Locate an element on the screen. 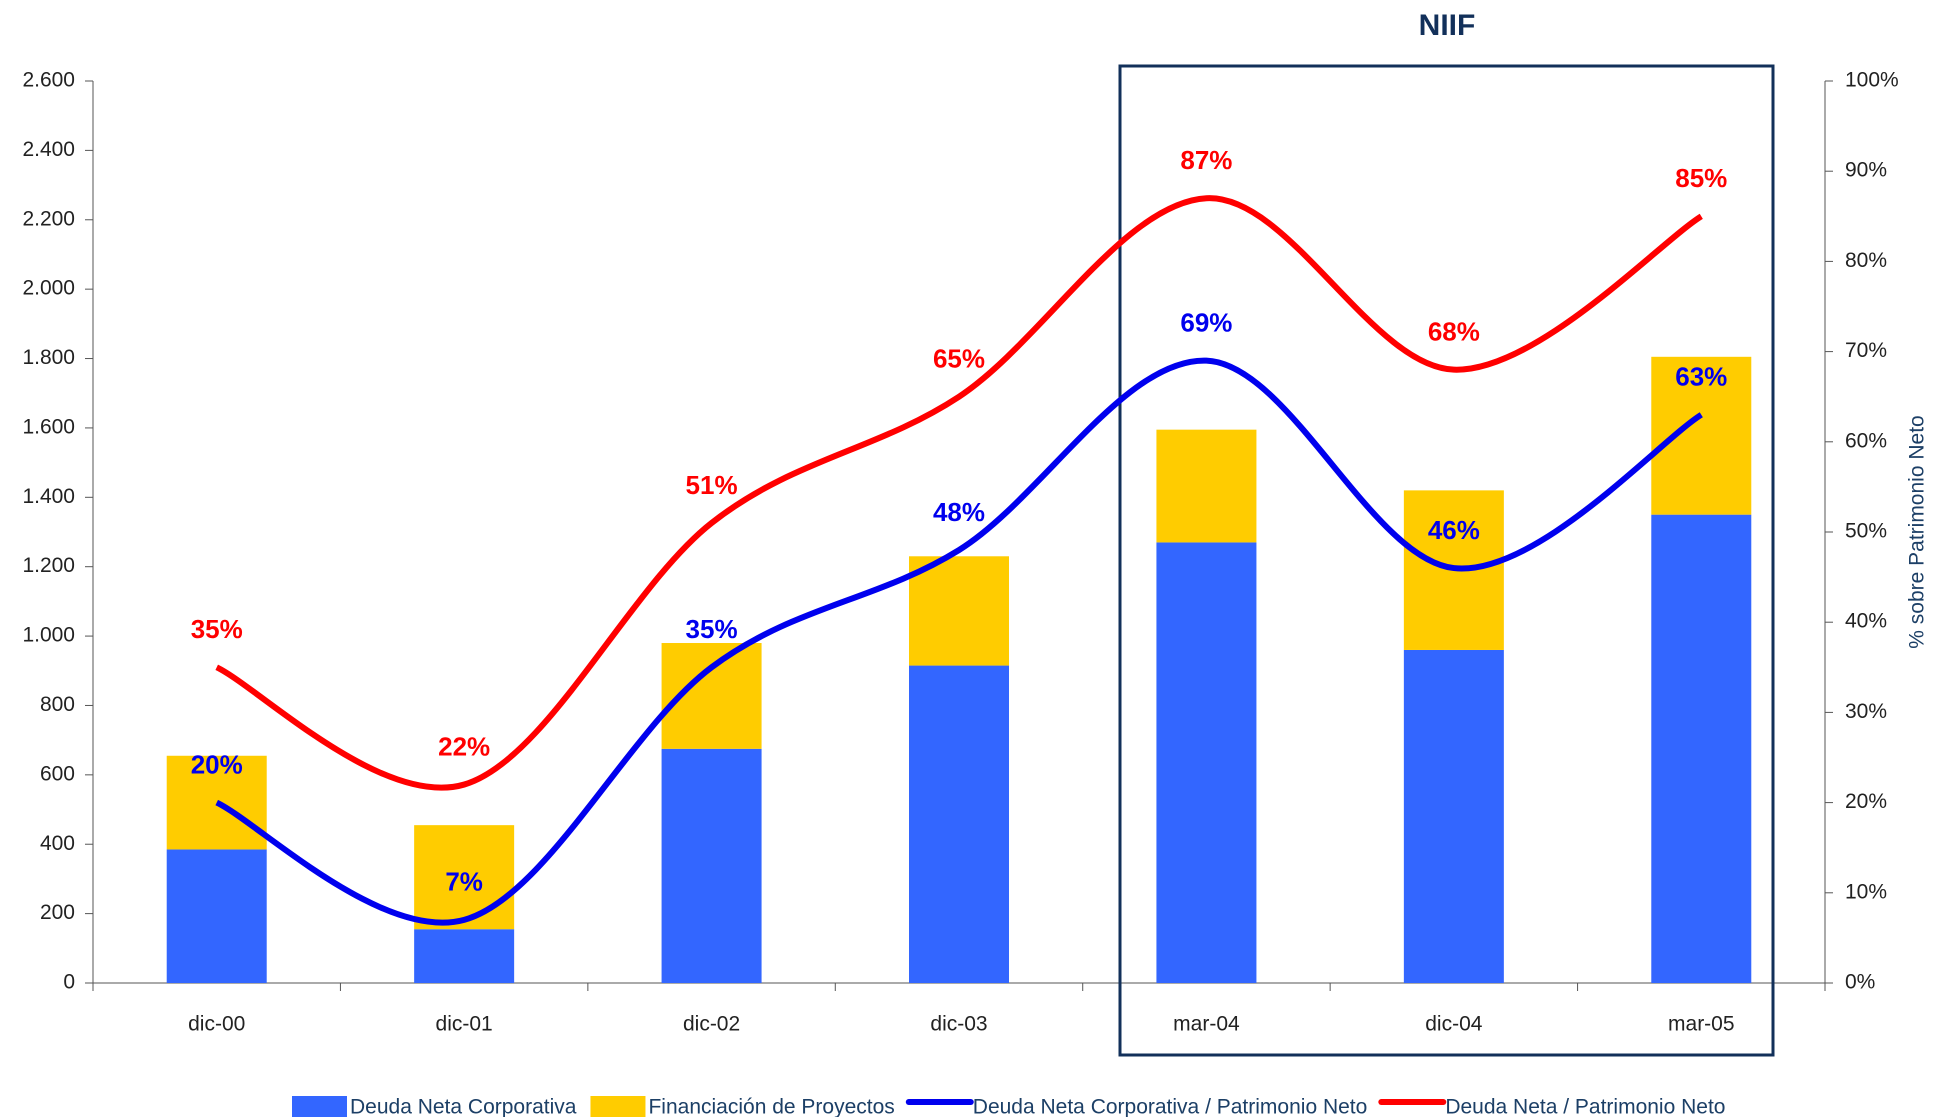  data-label: 65% is located at coordinates (959, 359).